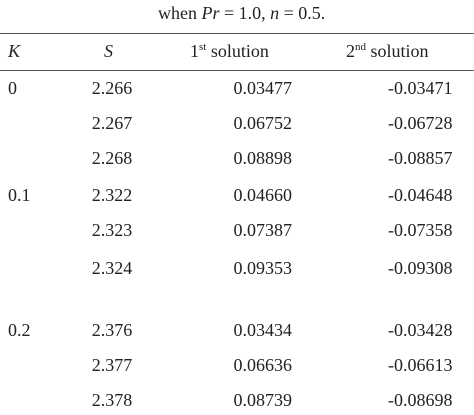 The image size is (474, 415). I want to click on k-cell: 0.1, so click(19, 195).